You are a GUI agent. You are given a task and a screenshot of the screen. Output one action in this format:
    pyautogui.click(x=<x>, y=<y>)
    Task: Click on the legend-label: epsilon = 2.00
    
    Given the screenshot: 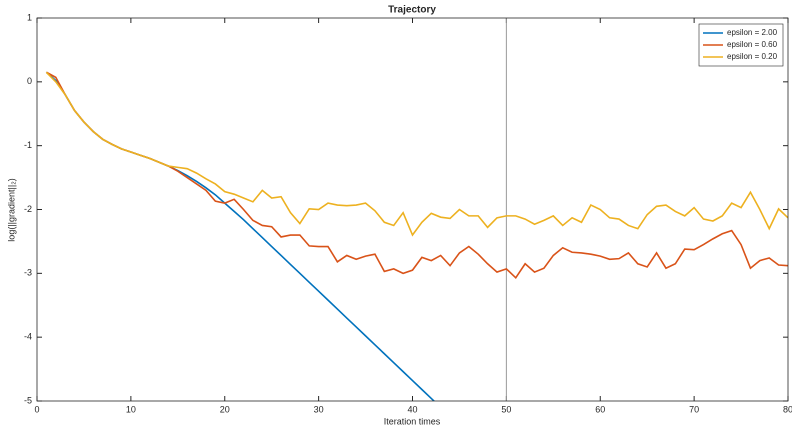 What is the action you would take?
    pyautogui.click(x=752, y=32)
    